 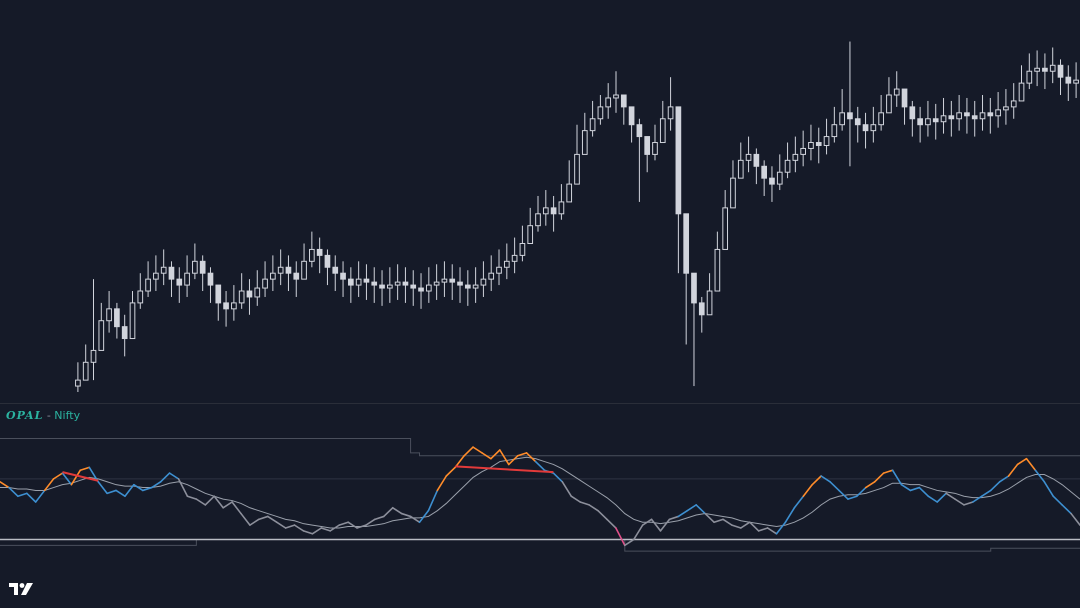 What do you see at coordinates (540, 447) in the screenshot?
I see `upper-band` at bounding box center [540, 447].